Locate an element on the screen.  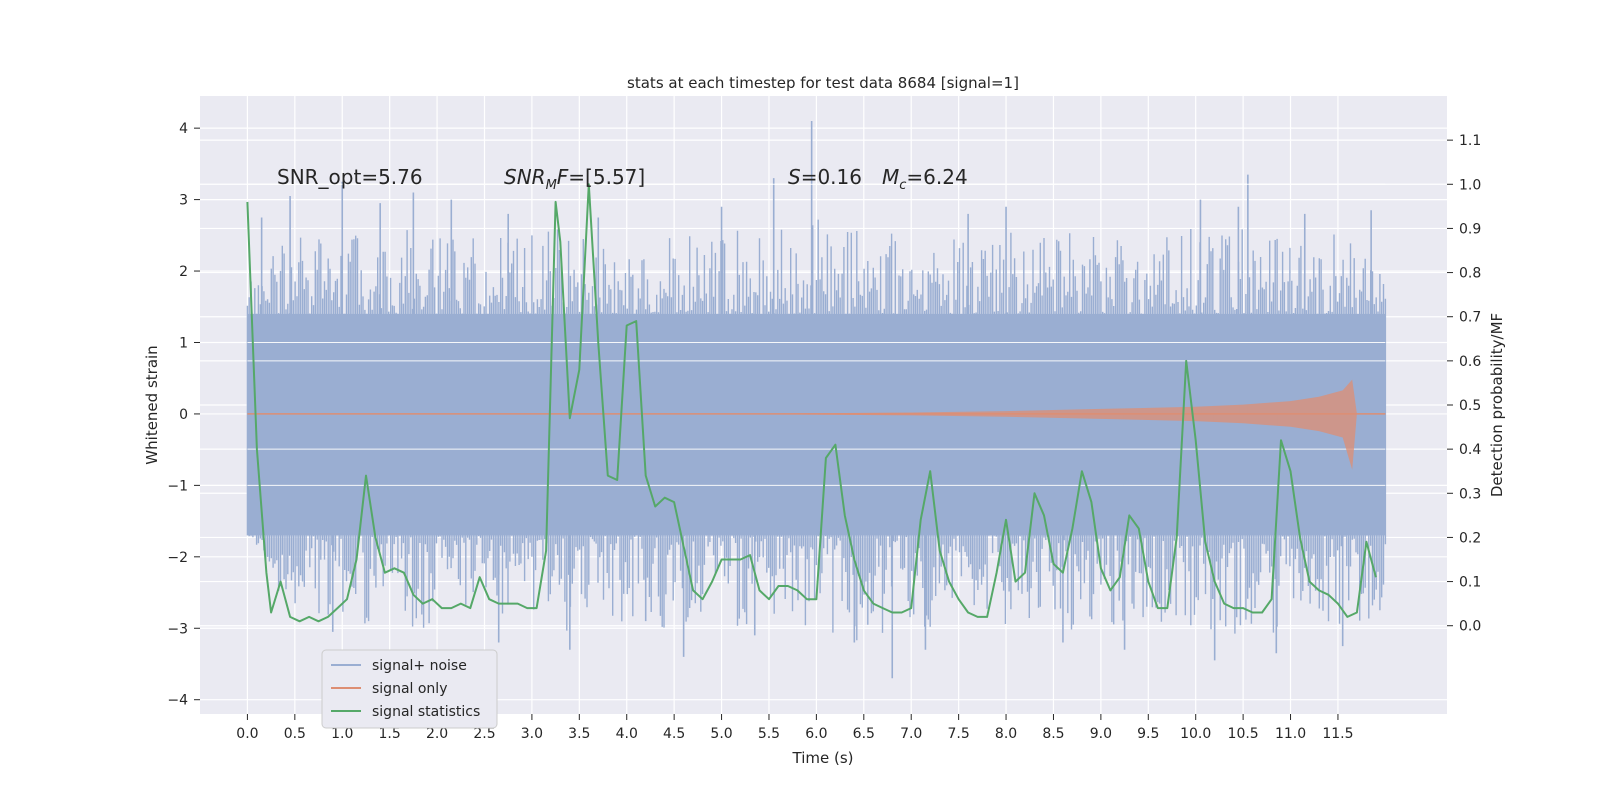
annotation-s-value: =0.16 is located at coordinates (831, 177).